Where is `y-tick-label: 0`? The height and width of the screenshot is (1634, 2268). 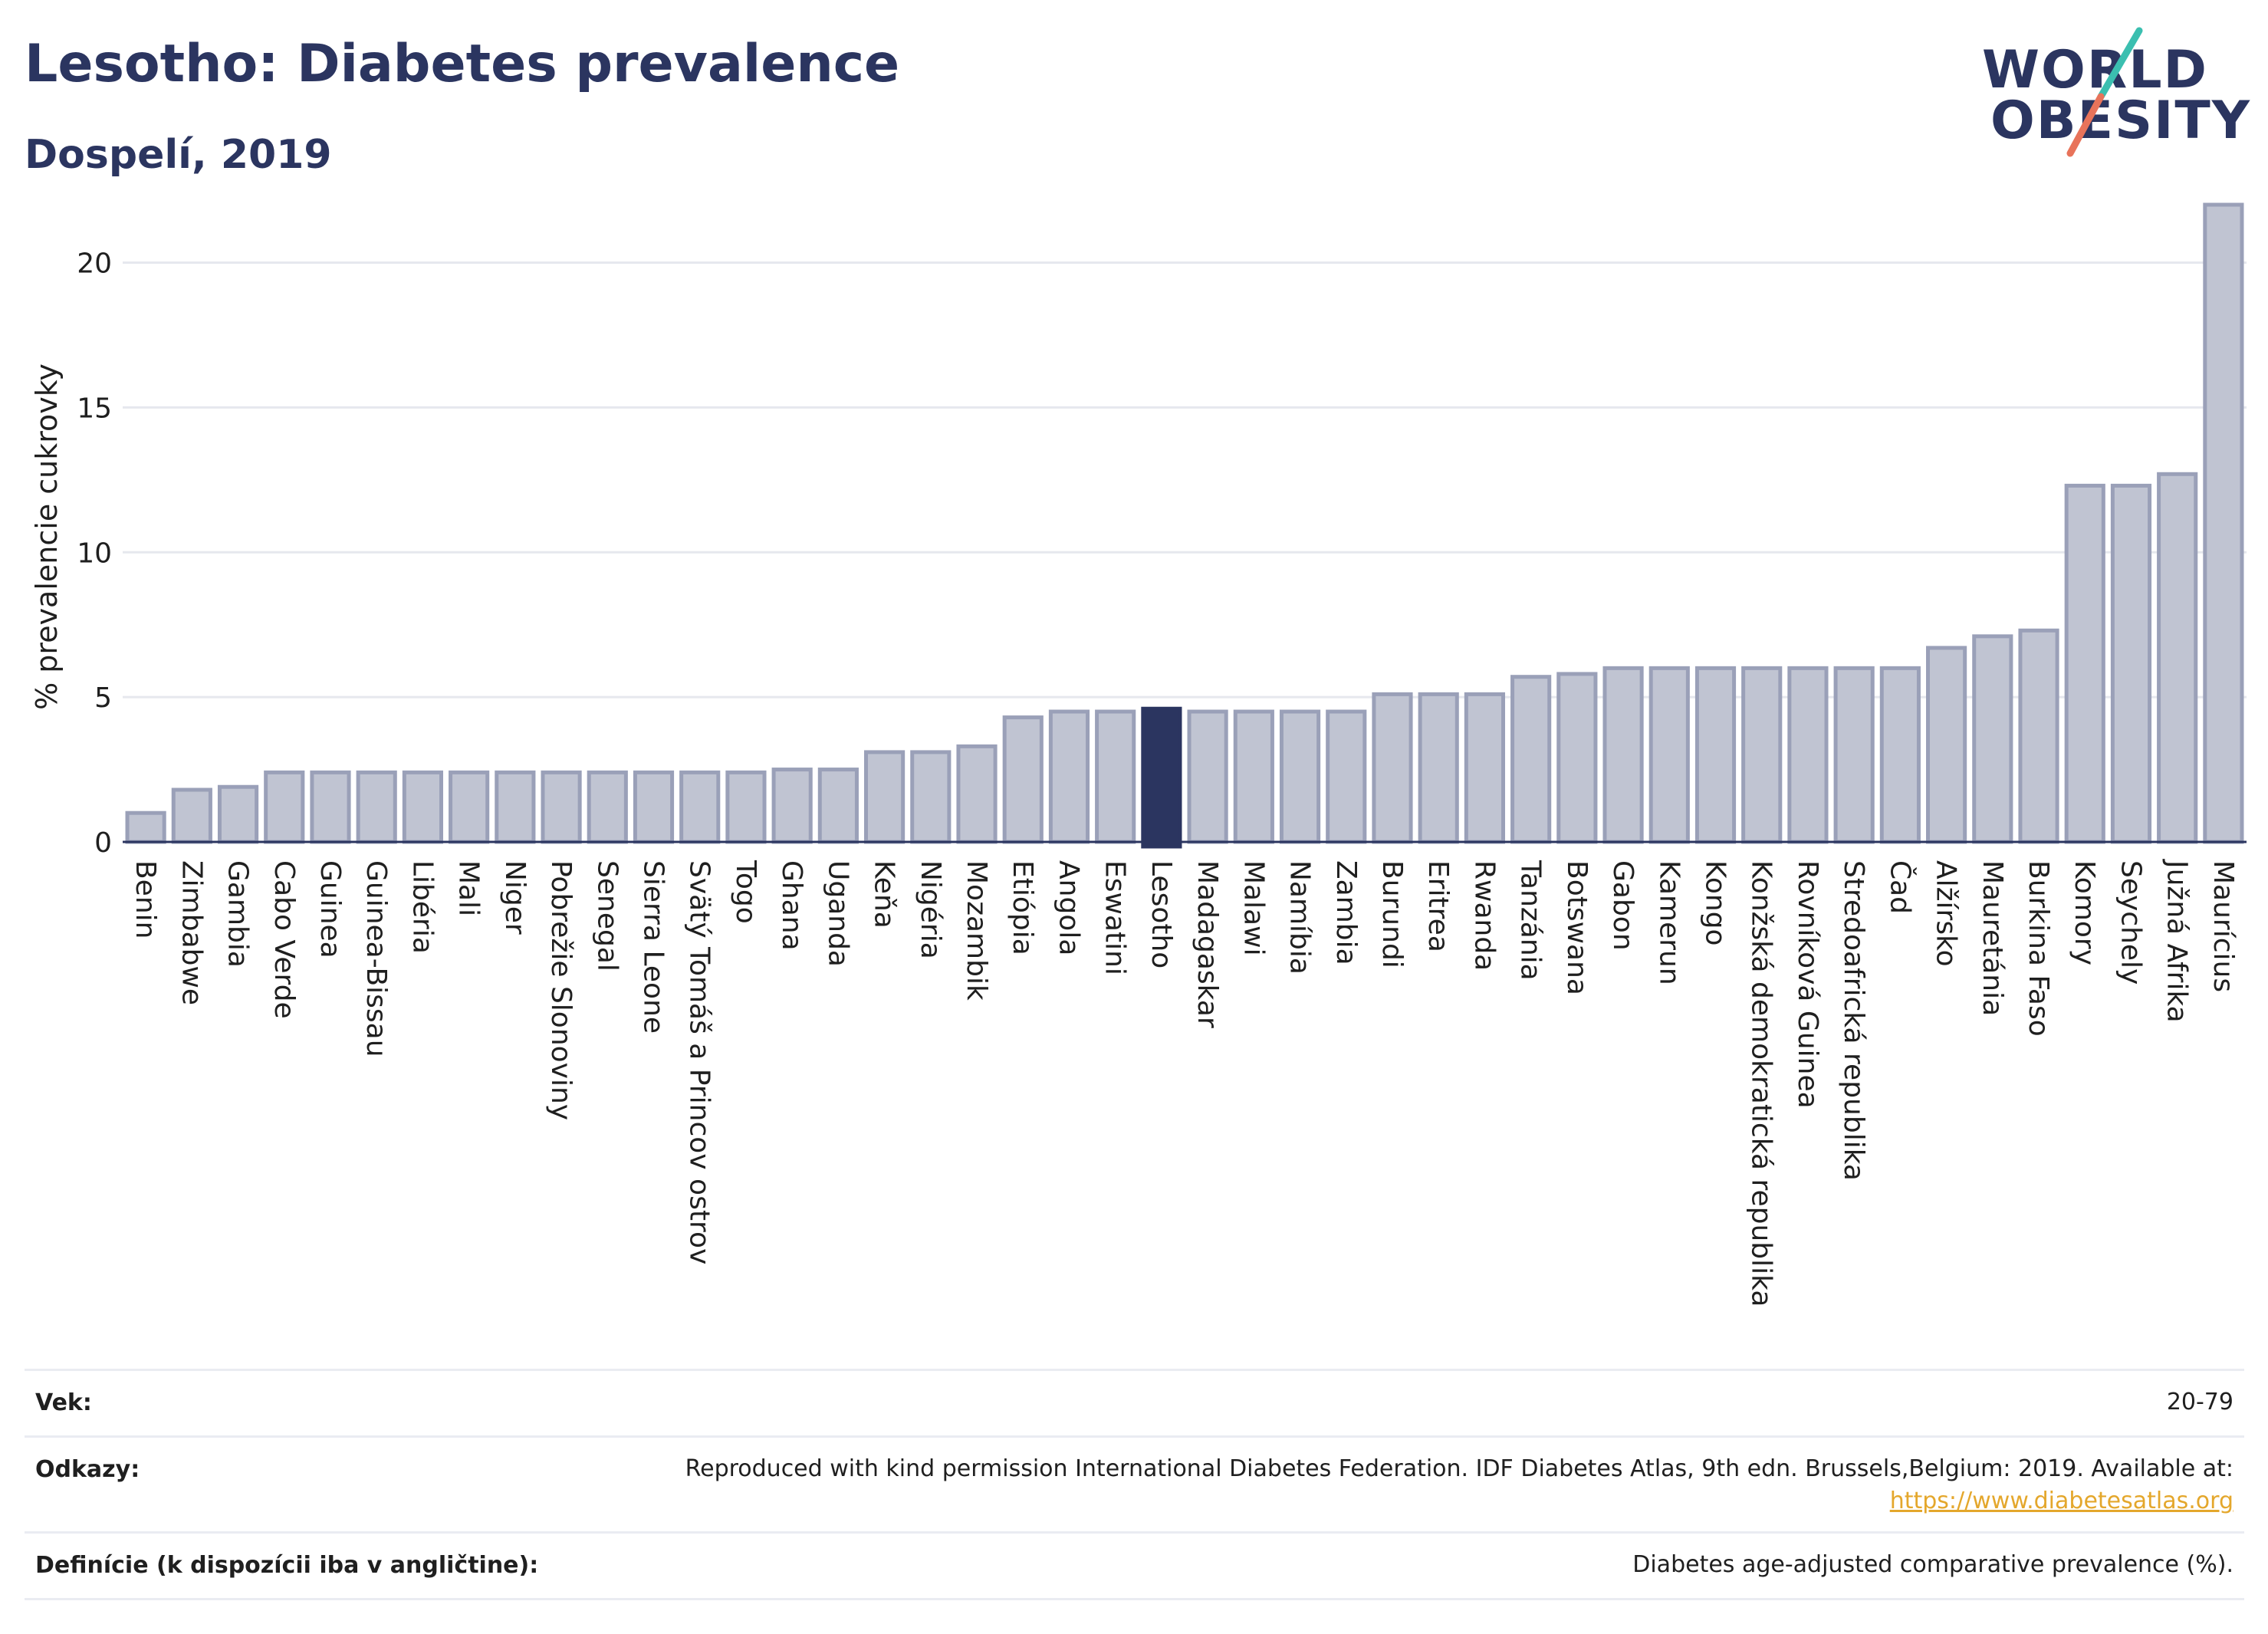
y-tick-label: 0 is located at coordinates (103, 843).